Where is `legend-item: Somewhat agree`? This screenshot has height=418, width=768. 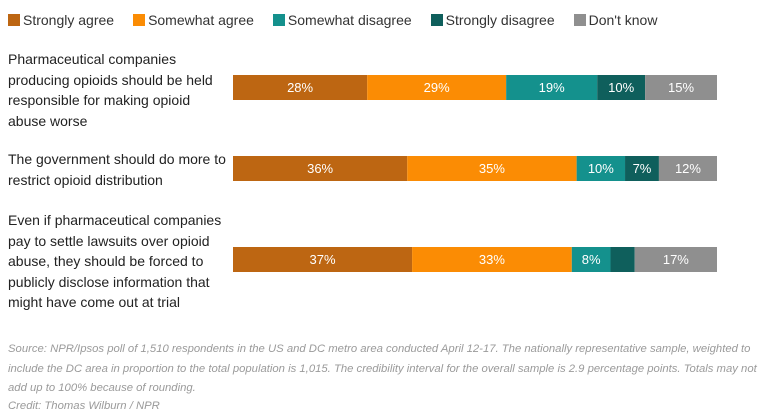
legend-item: Somewhat agree is located at coordinates (193, 20).